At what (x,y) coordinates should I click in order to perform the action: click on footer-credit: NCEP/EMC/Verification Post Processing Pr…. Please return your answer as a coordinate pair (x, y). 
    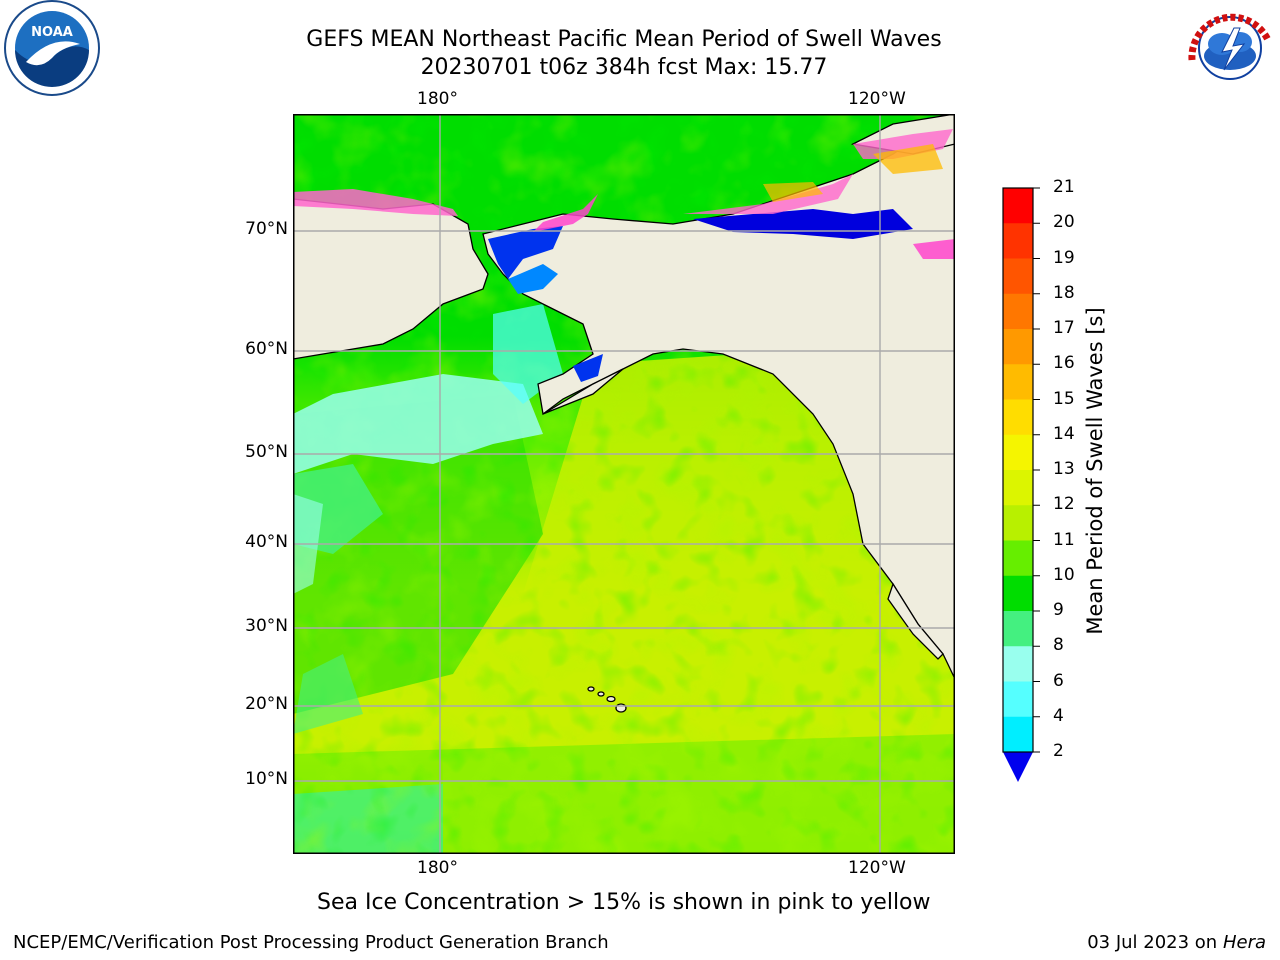
    Looking at the image, I should click on (311, 942).